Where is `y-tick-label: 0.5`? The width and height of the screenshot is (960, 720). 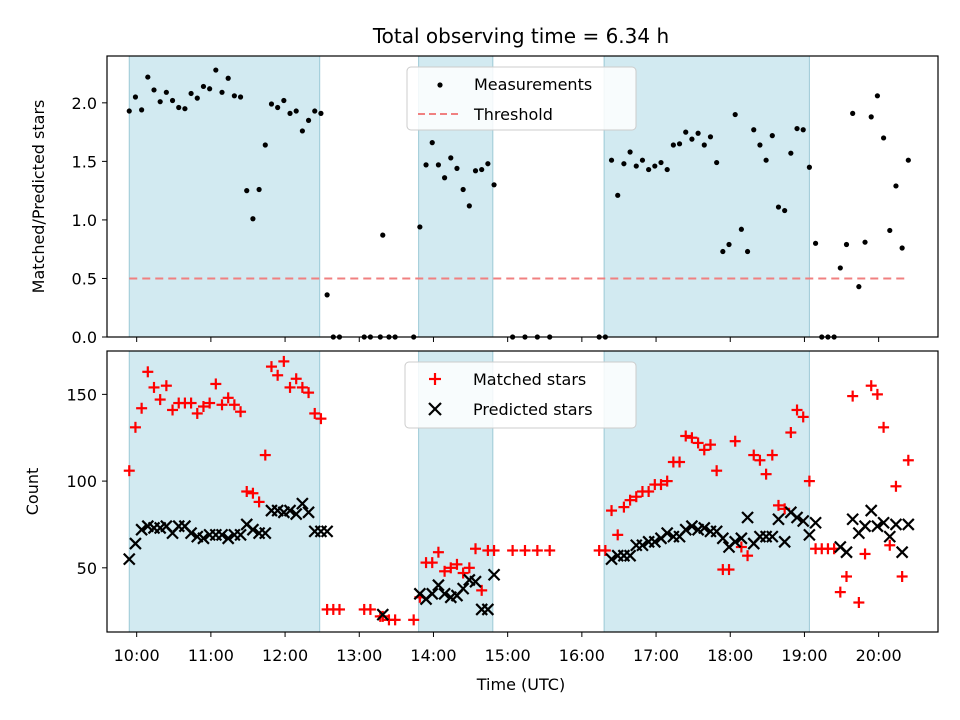
y-tick-label: 0.5 is located at coordinates (84, 278).